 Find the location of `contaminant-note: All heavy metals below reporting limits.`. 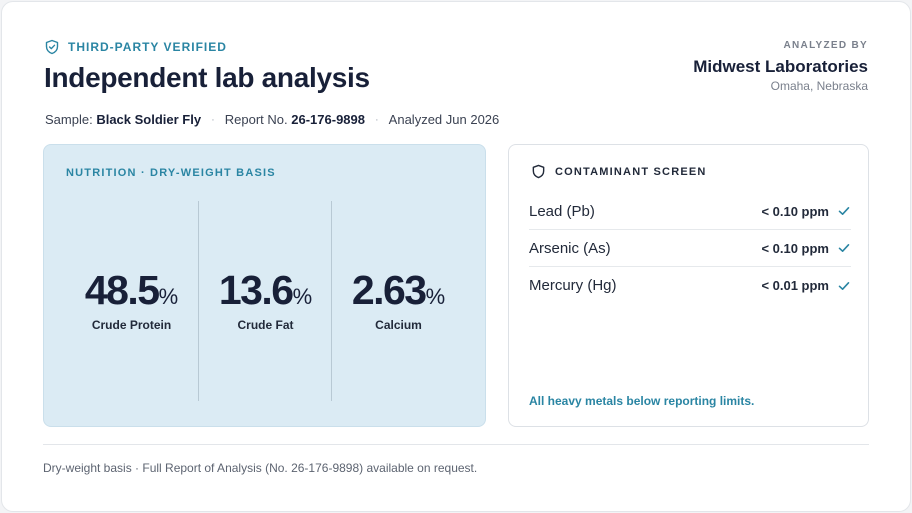

contaminant-note: All heavy metals below reporting limits. is located at coordinates (642, 401).